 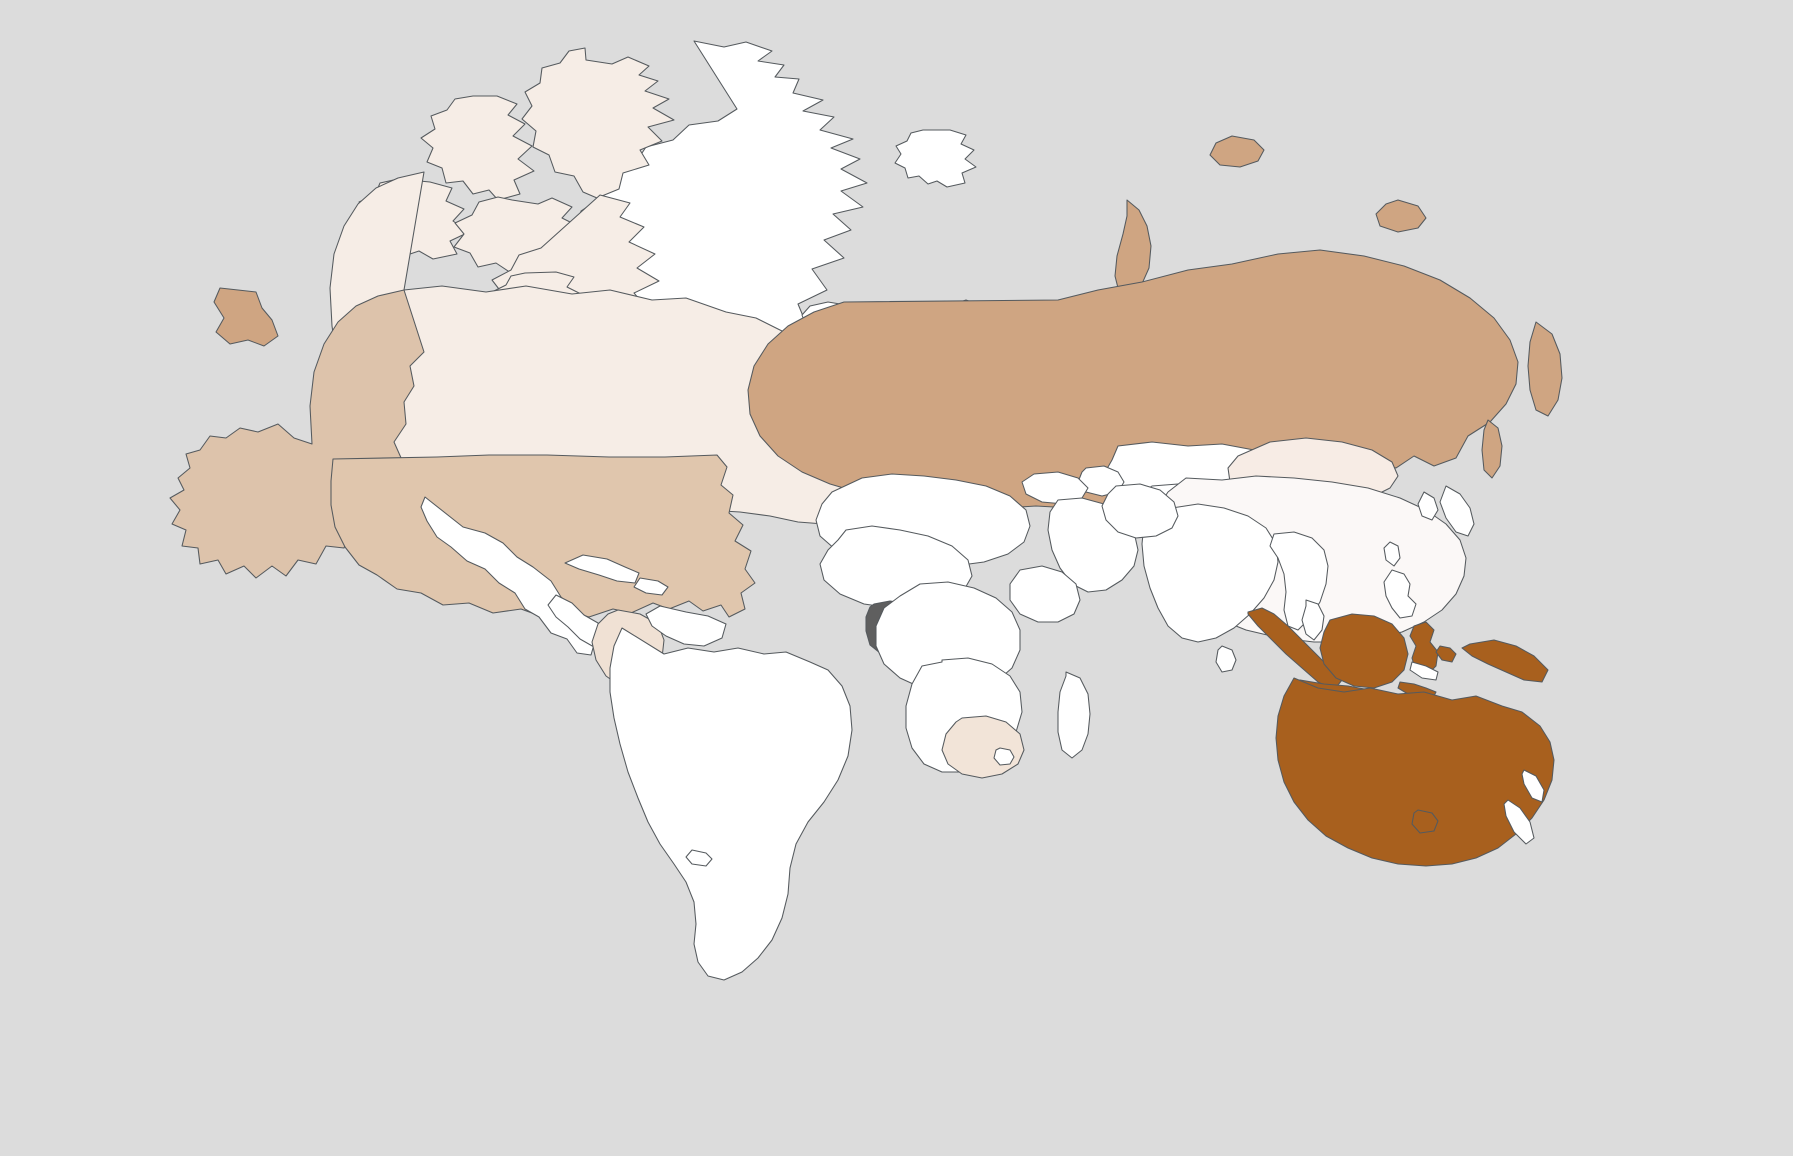 I want to click on country-franz-josef-land, so click(x=1237, y=151).